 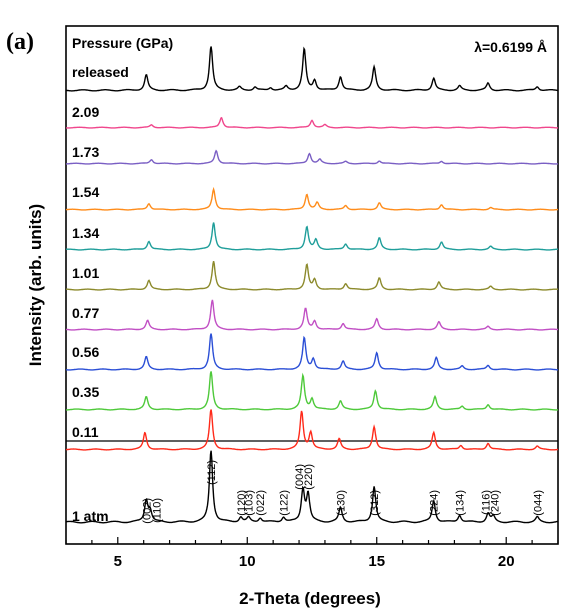 I want to click on series-label-1-54: 1.54, so click(x=85, y=192).